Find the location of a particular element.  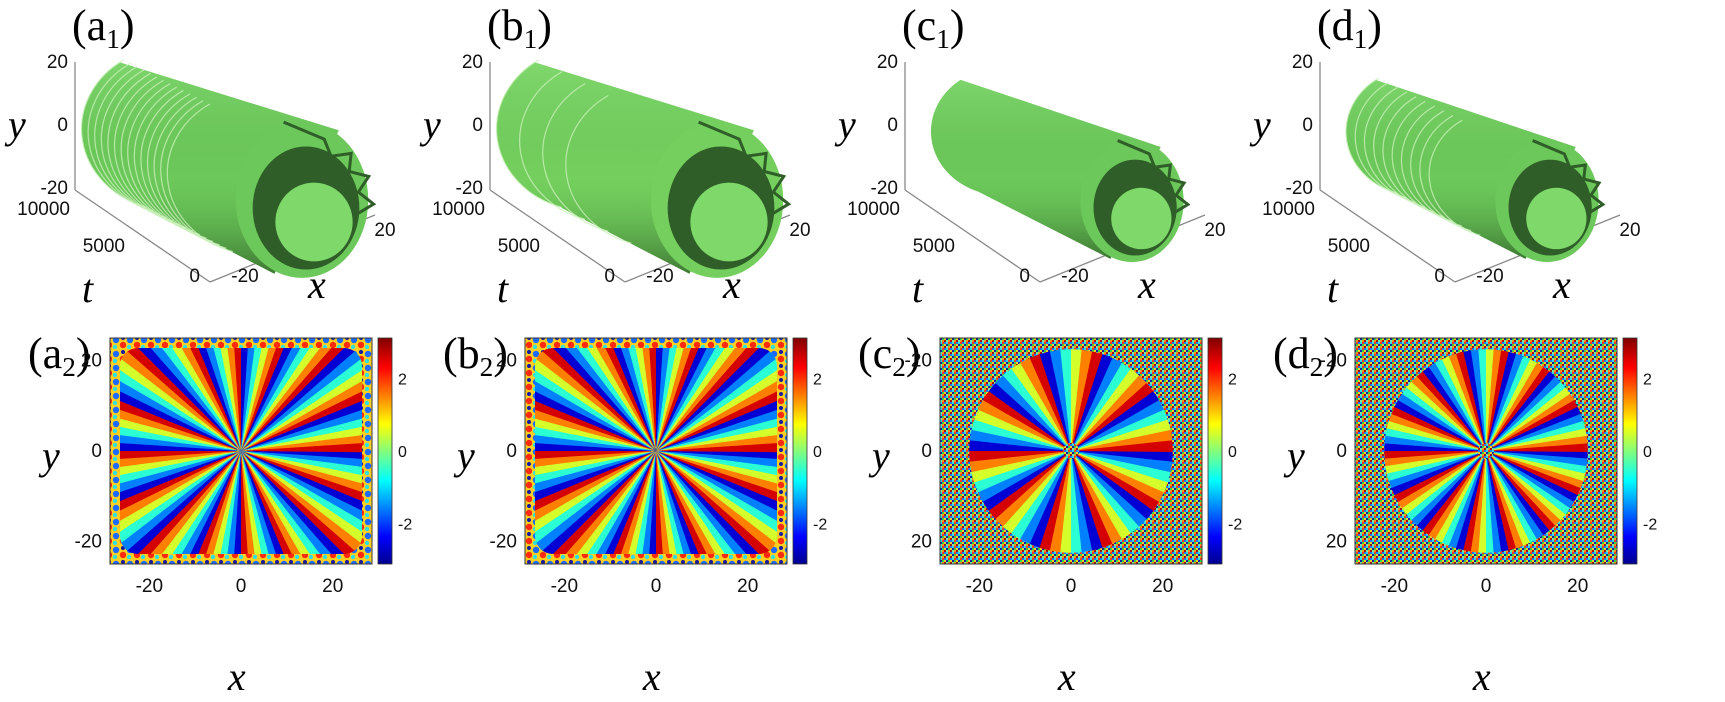

colorbar-tick-label: -2 is located at coordinates (1235, 524).